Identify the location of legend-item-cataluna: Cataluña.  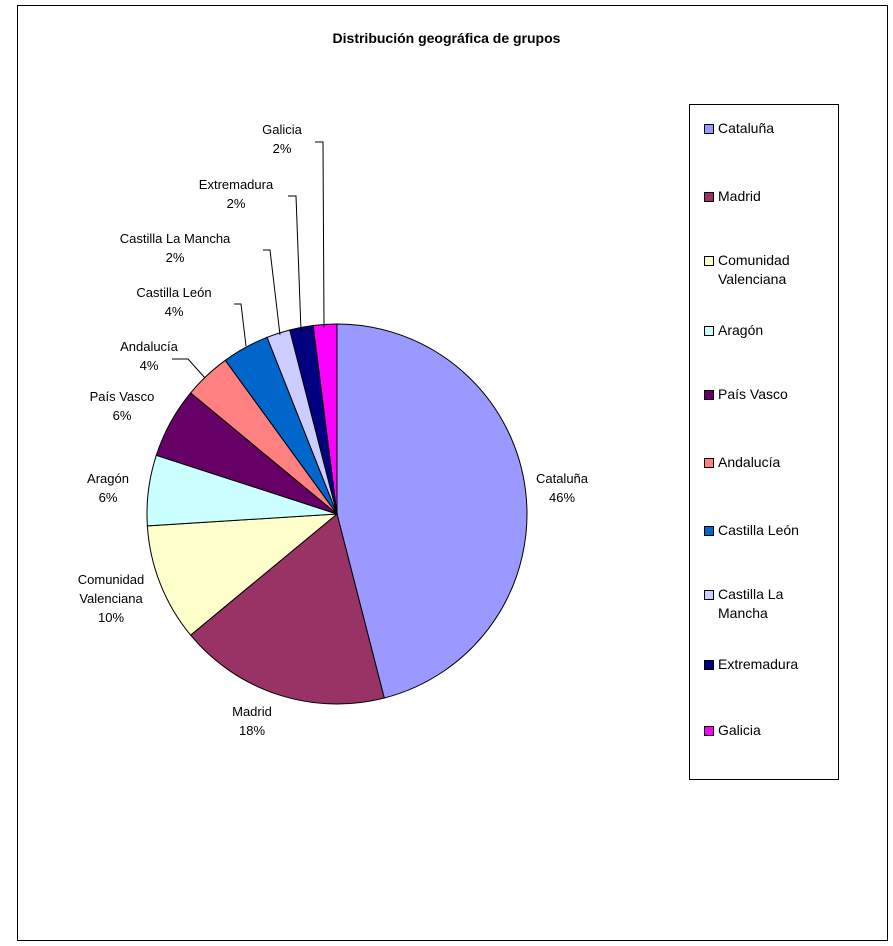
(770, 128).